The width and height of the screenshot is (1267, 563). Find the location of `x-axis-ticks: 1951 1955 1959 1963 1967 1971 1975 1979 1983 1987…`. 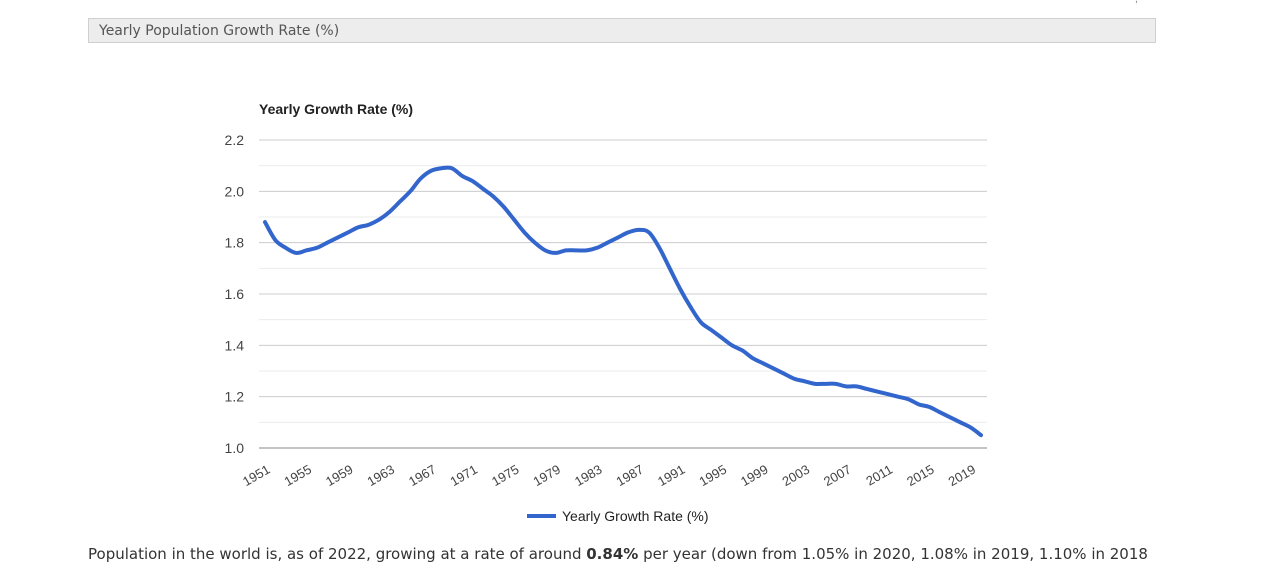

x-axis-ticks: 1951 1955 1959 1963 1967 1971 1975 1979 1983 1987… is located at coordinates (609, 475).